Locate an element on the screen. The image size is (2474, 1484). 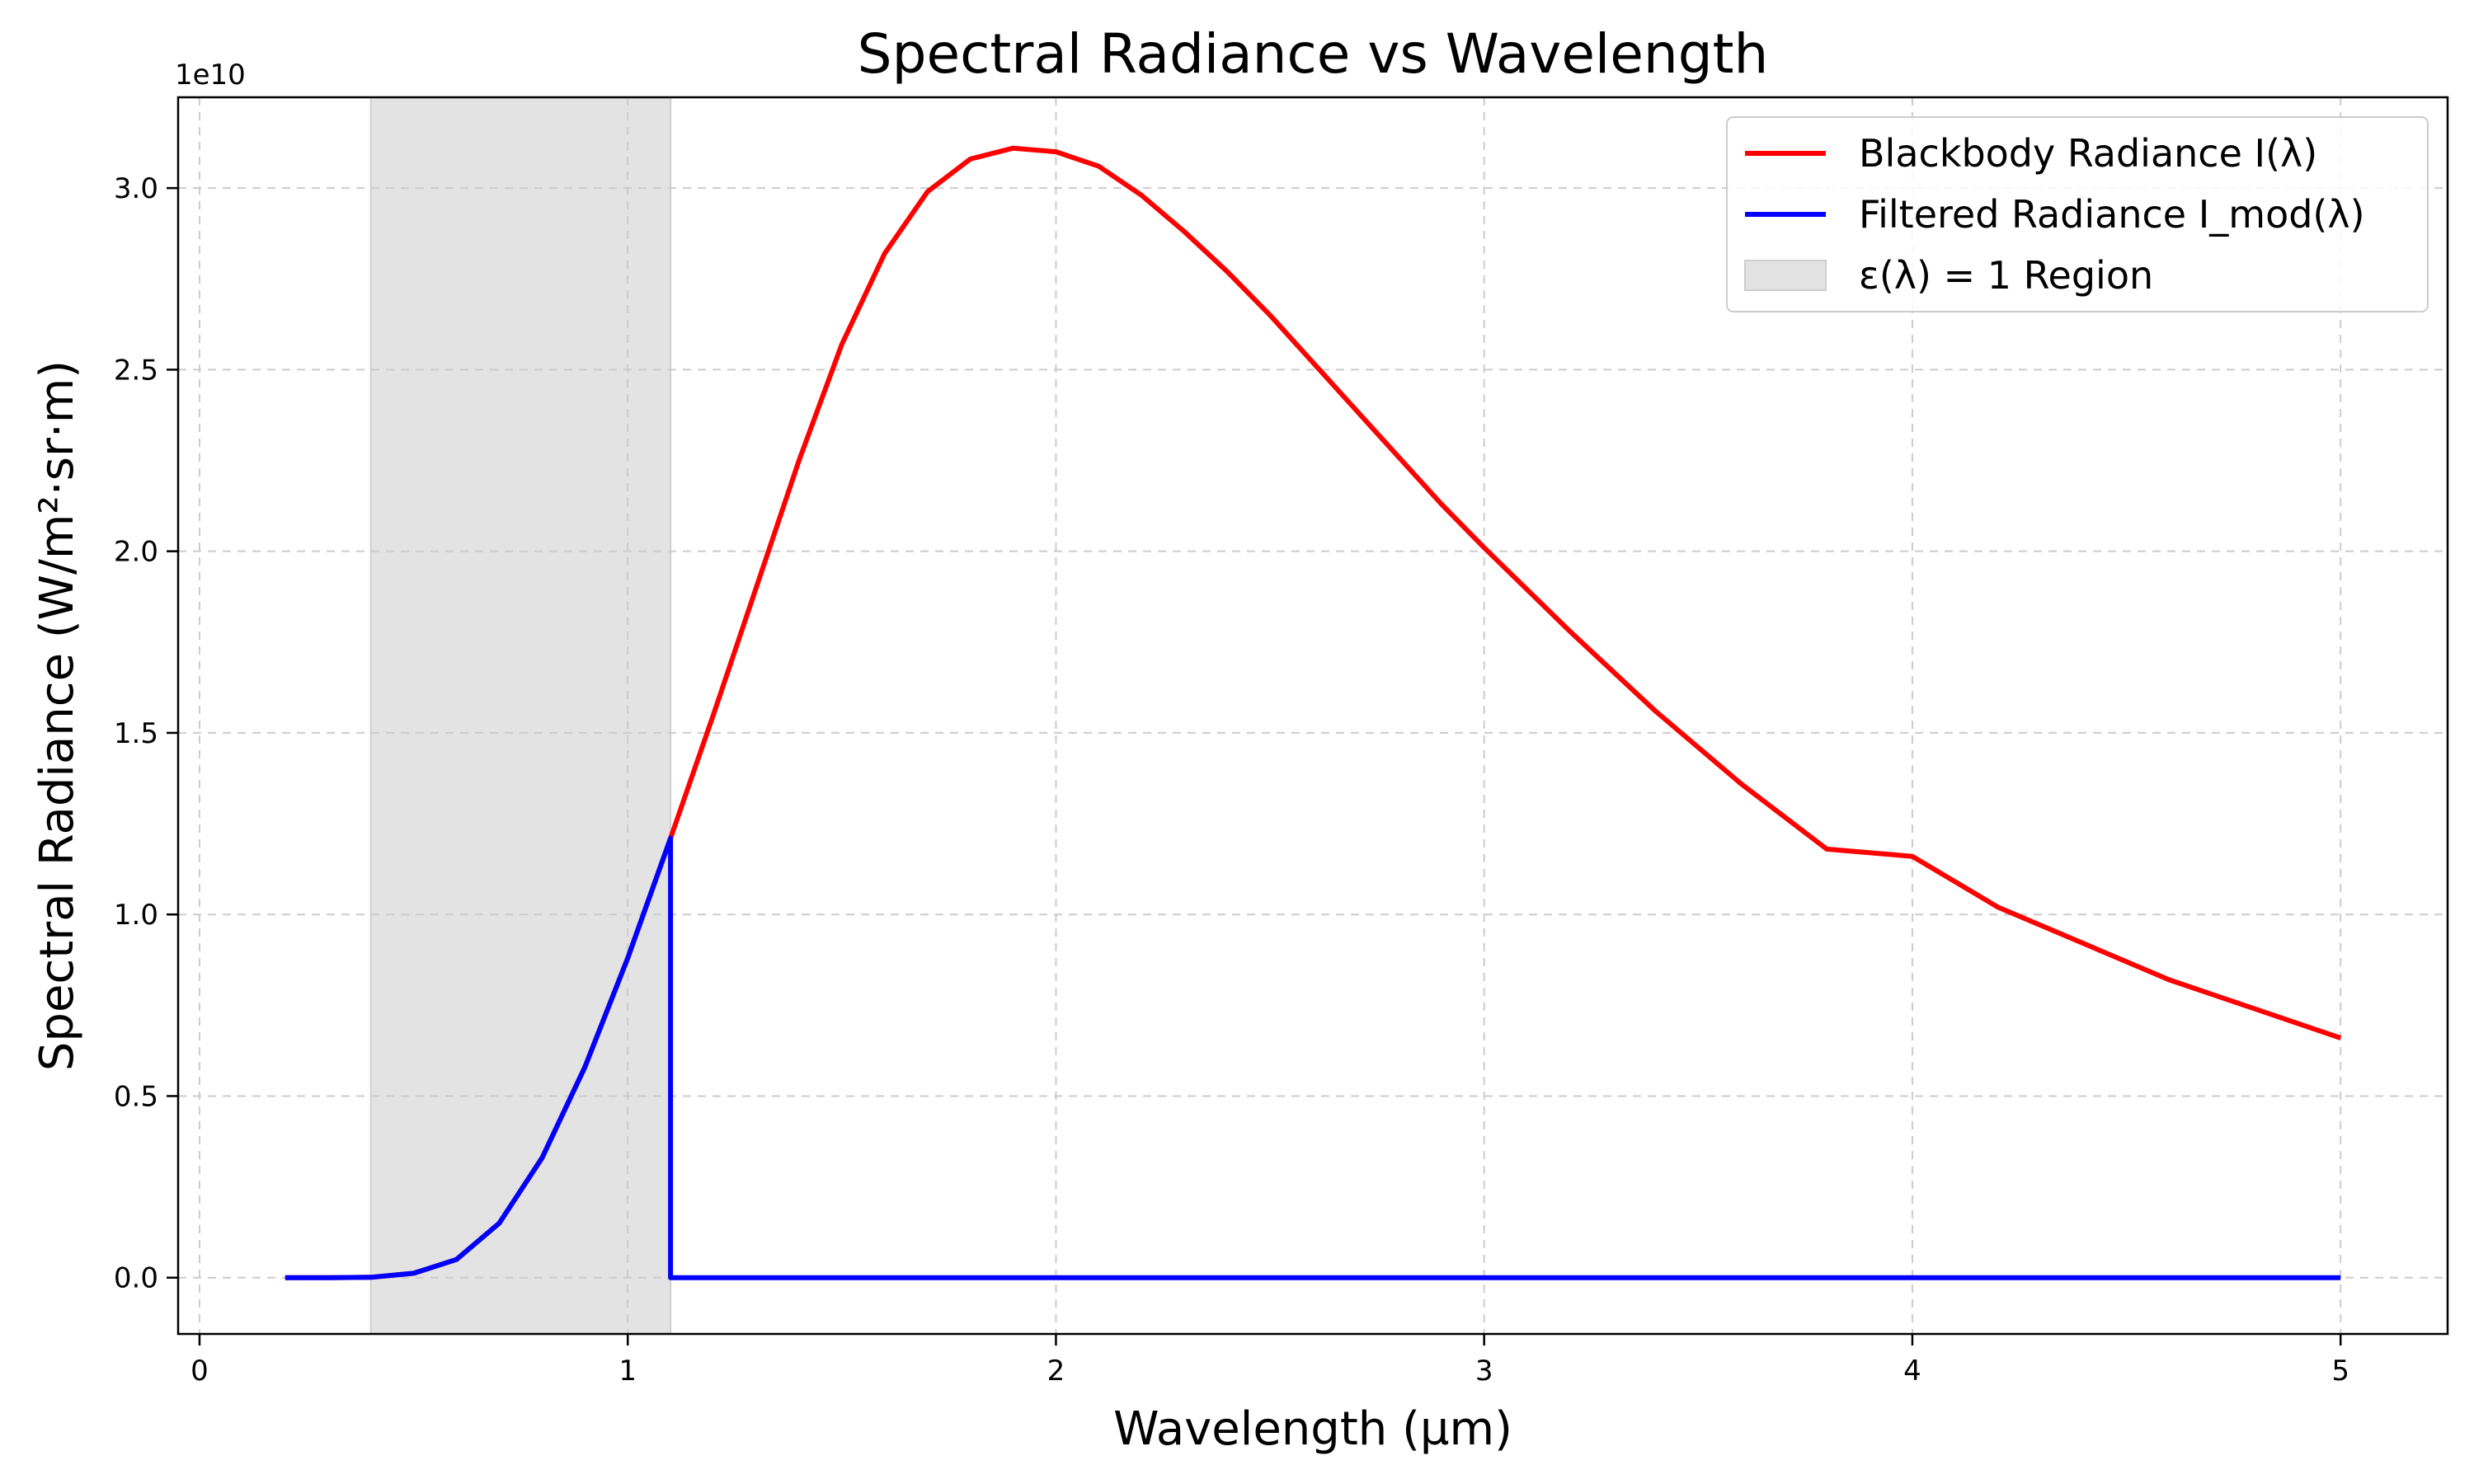
y-tick-label: 2.0 is located at coordinates (136, 552).